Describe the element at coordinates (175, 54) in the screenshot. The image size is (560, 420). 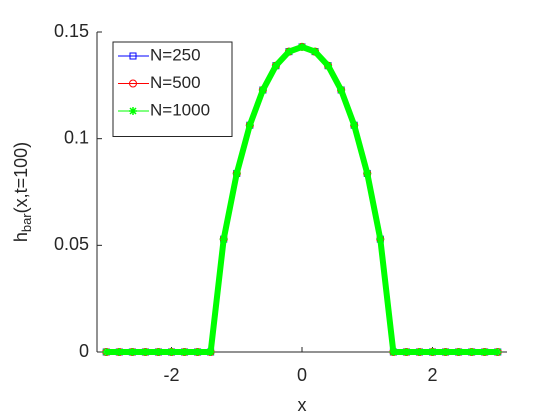
I see `legend-label: N=250` at that location.